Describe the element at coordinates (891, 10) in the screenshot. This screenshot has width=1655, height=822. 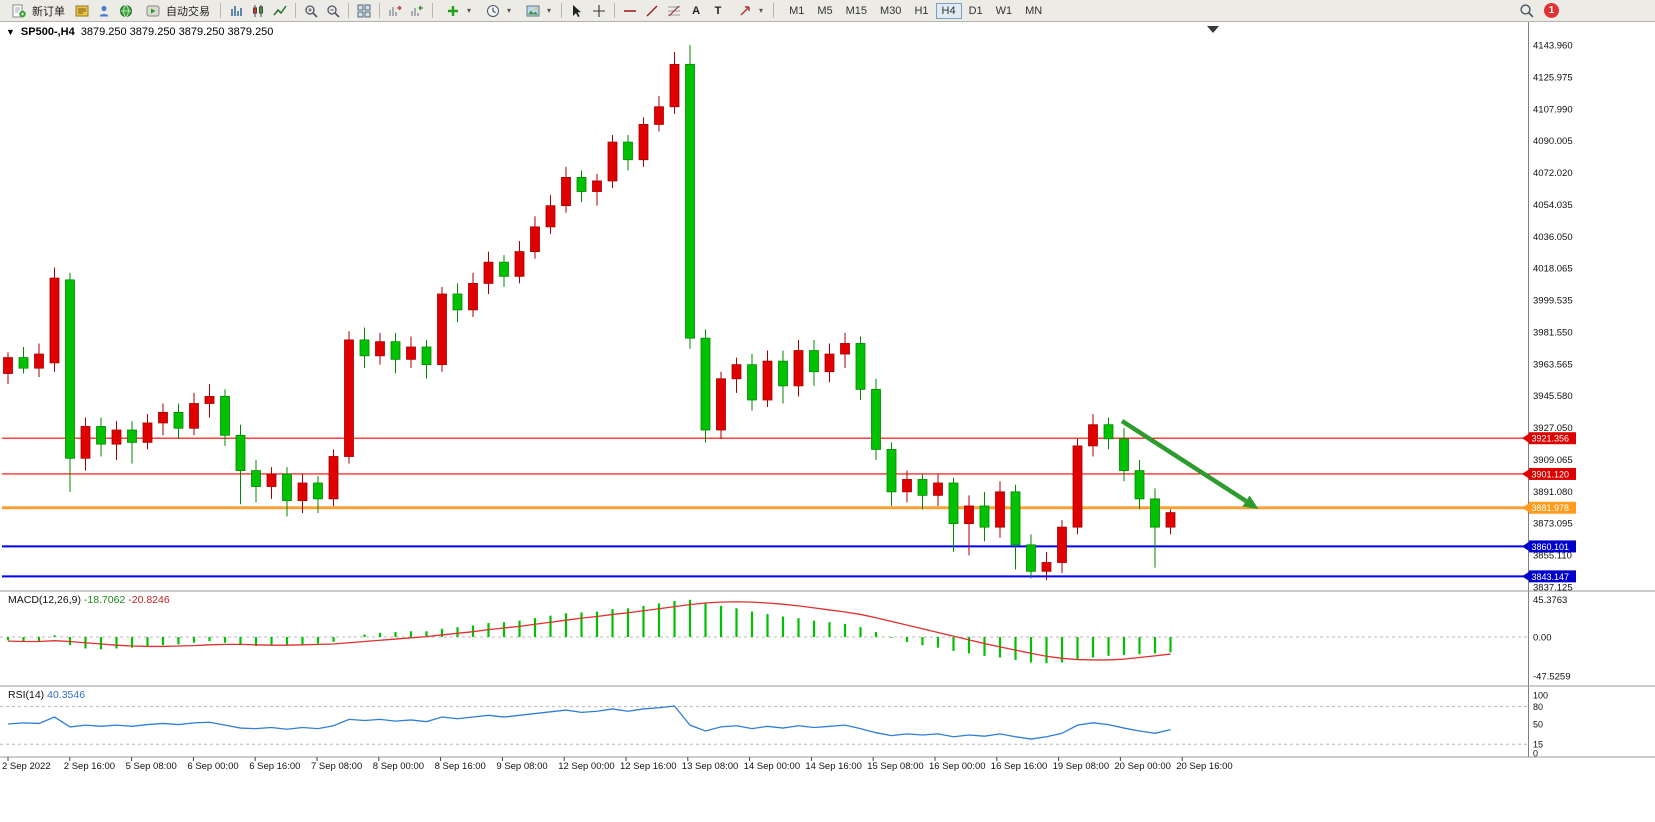
I see `timeframe-button-m30: M30` at that location.